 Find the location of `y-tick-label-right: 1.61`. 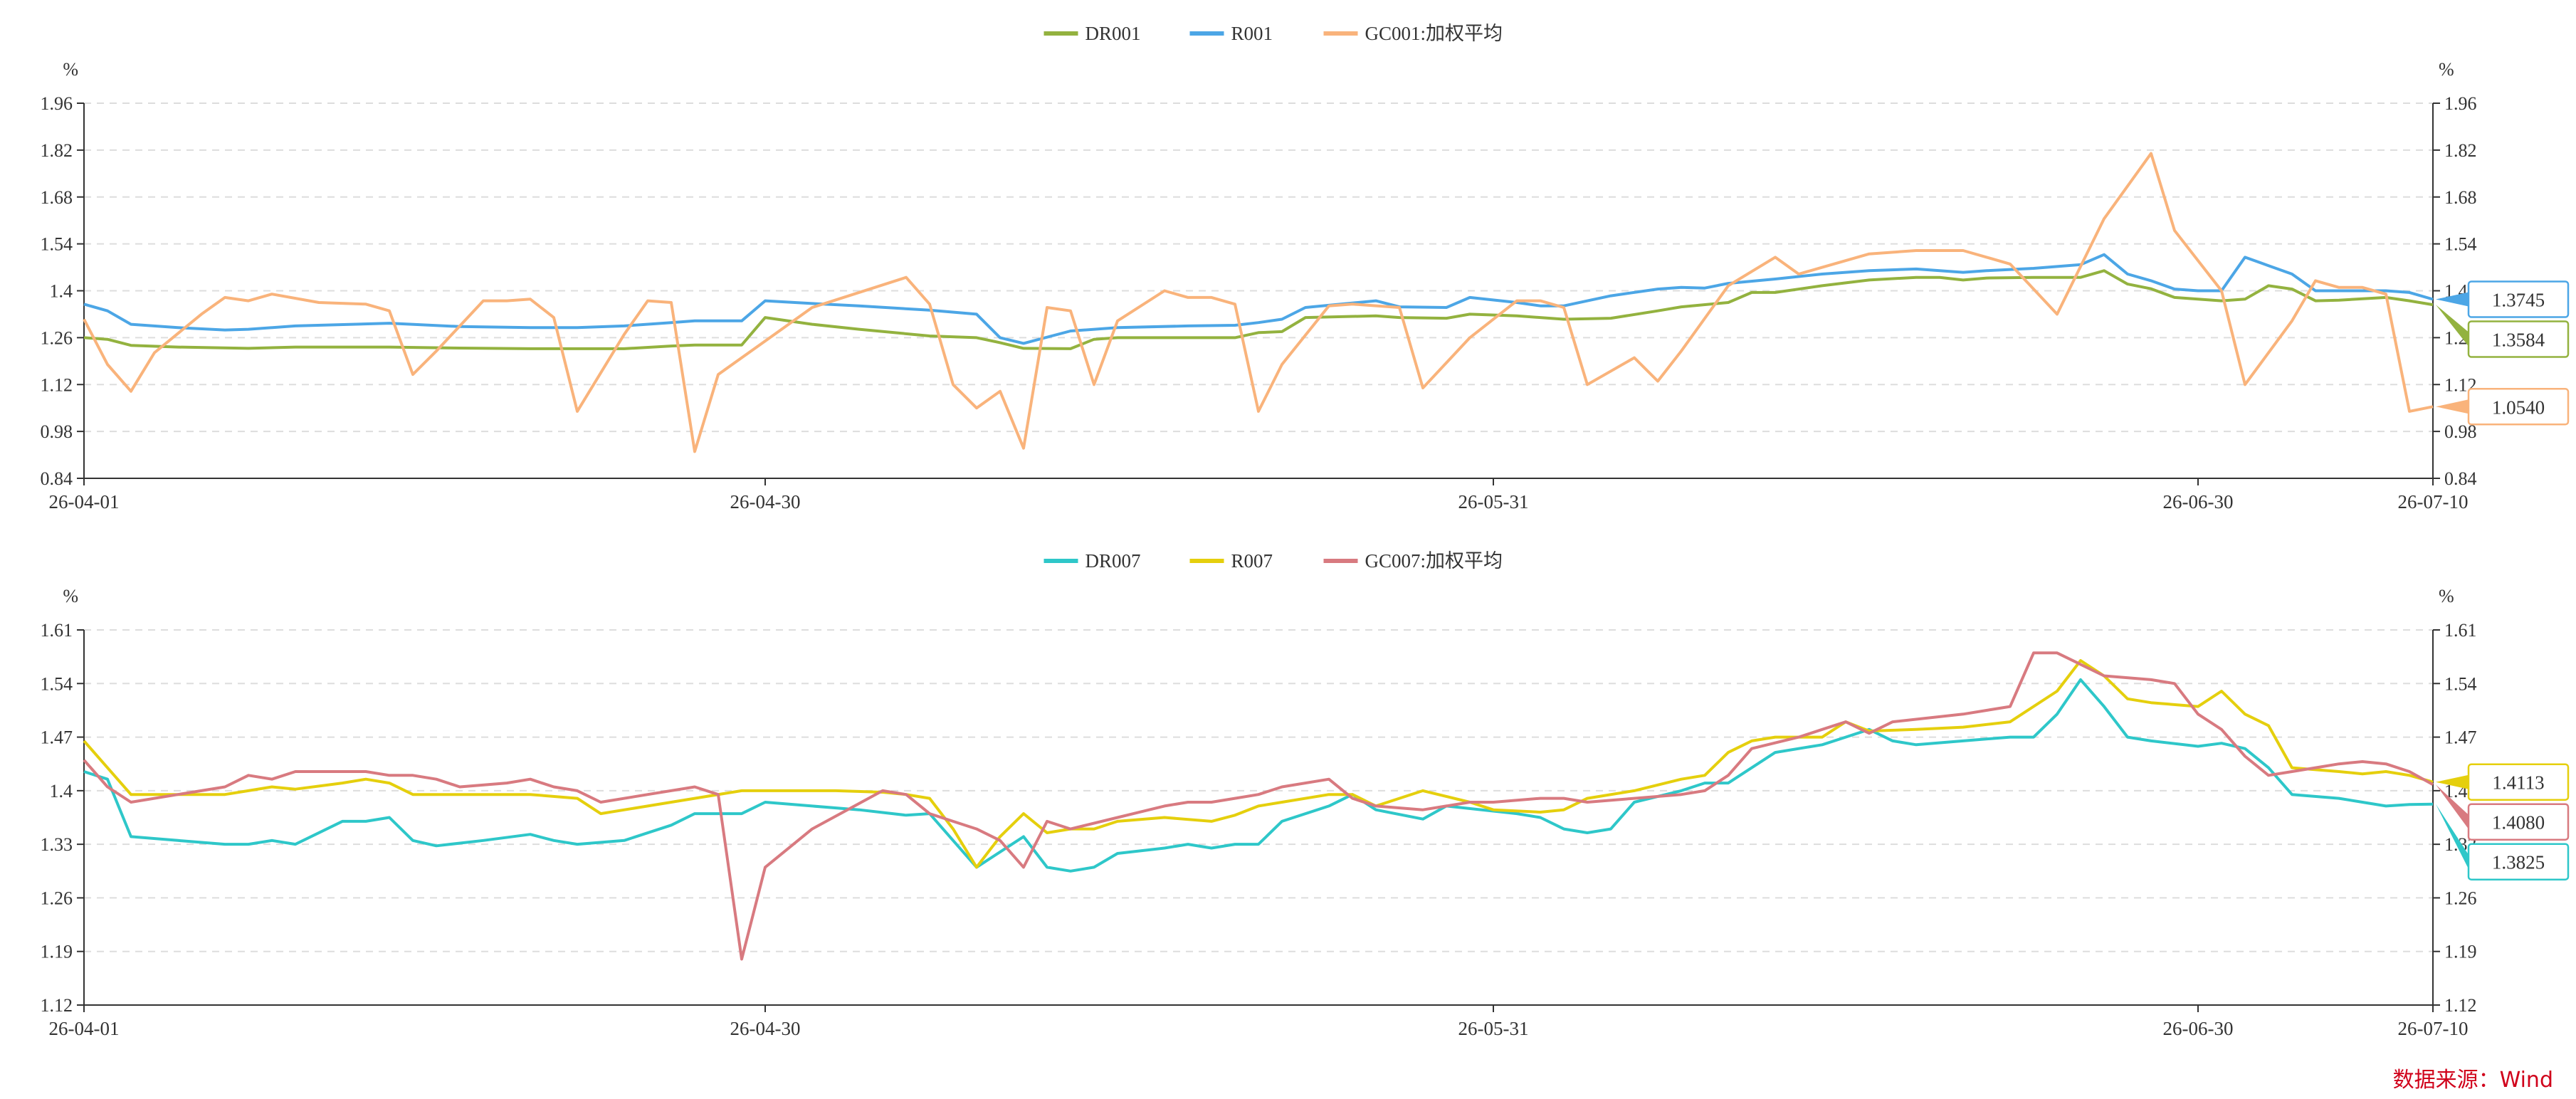

y-tick-label-right: 1.61 is located at coordinates (2461, 630).